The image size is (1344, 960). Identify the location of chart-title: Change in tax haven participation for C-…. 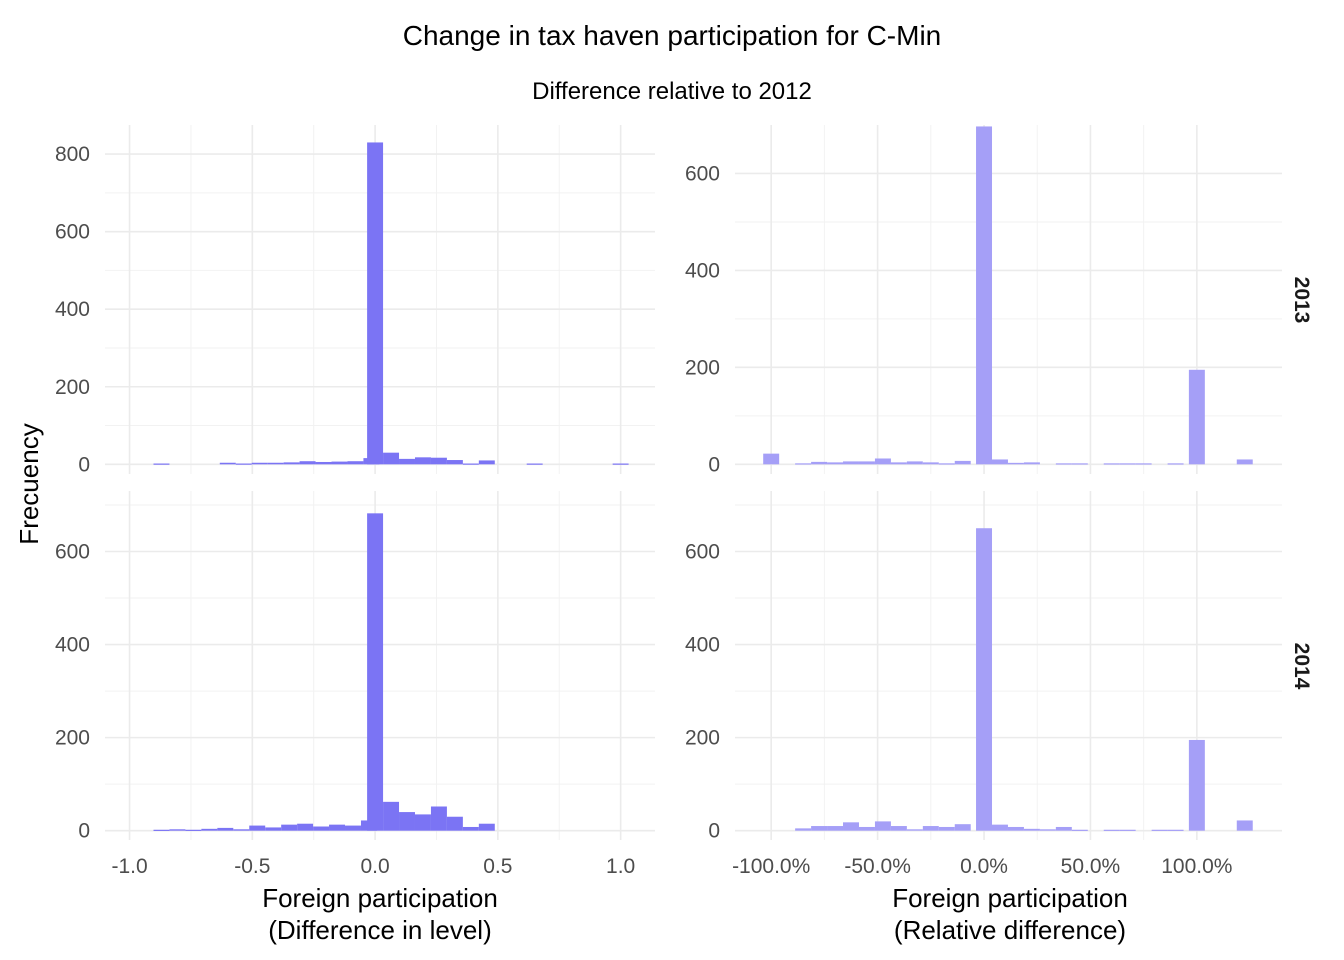
(672, 35).